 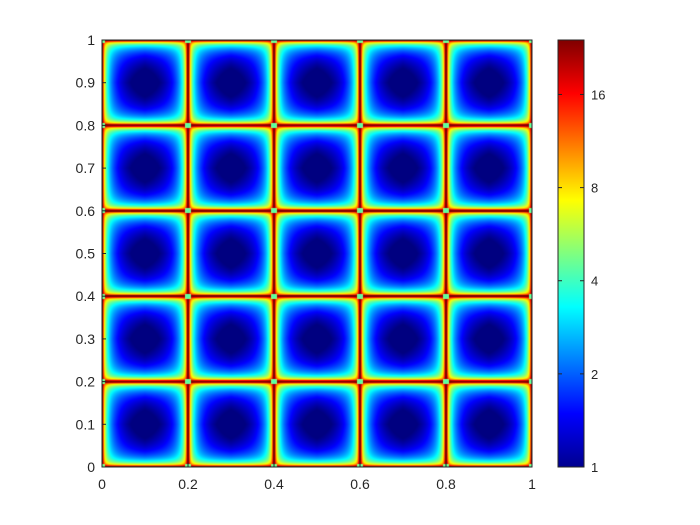 What do you see at coordinates (86, 83) in the screenshot?
I see `y-tick-label: 0.9` at bounding box center [86, 83].